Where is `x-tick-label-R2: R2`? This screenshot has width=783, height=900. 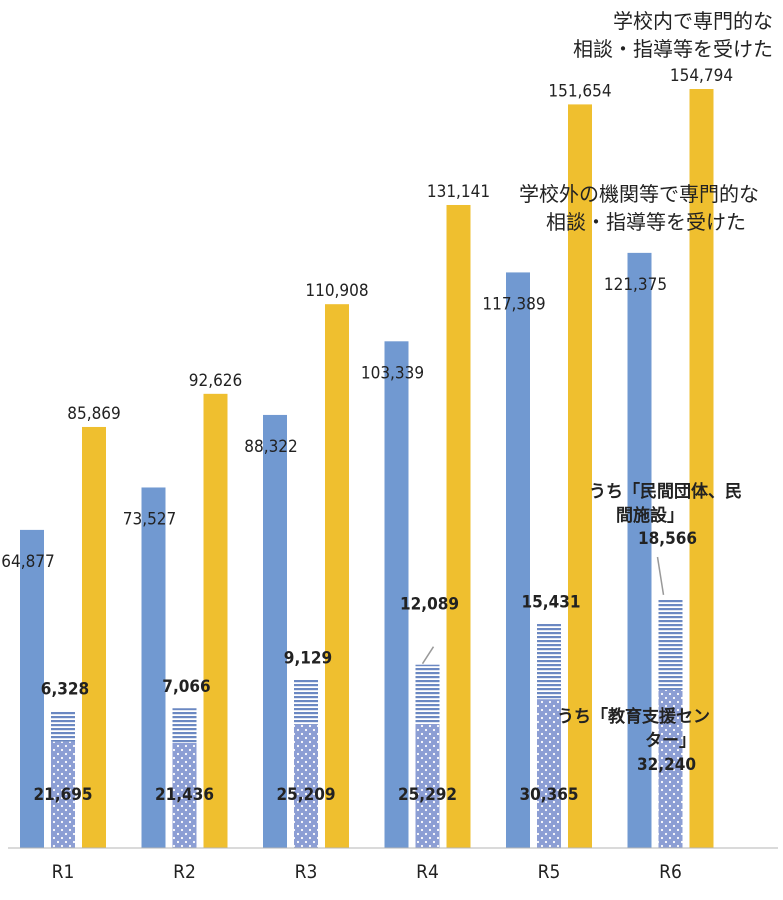
x-tick-label-R2: R2 is located at coordinates (184, 872).